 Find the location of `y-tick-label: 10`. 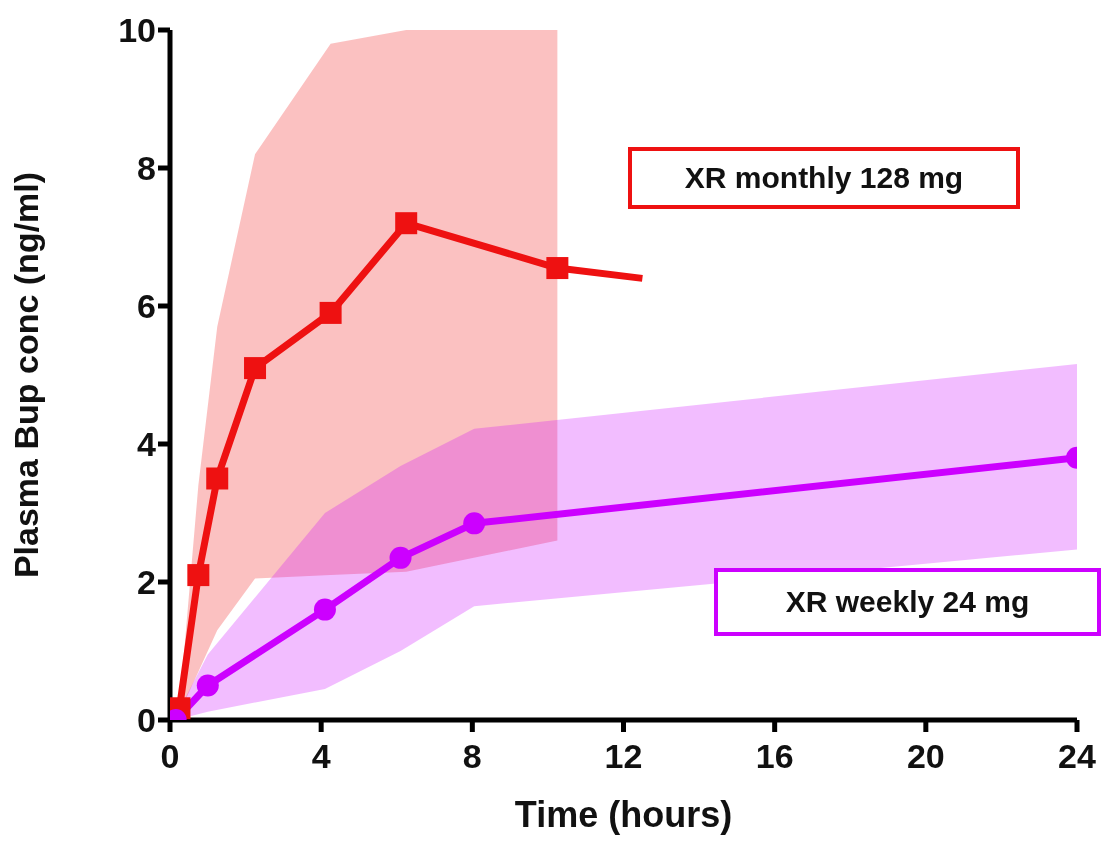

y-tick-label: 10 is located at coordinates (137, 30).